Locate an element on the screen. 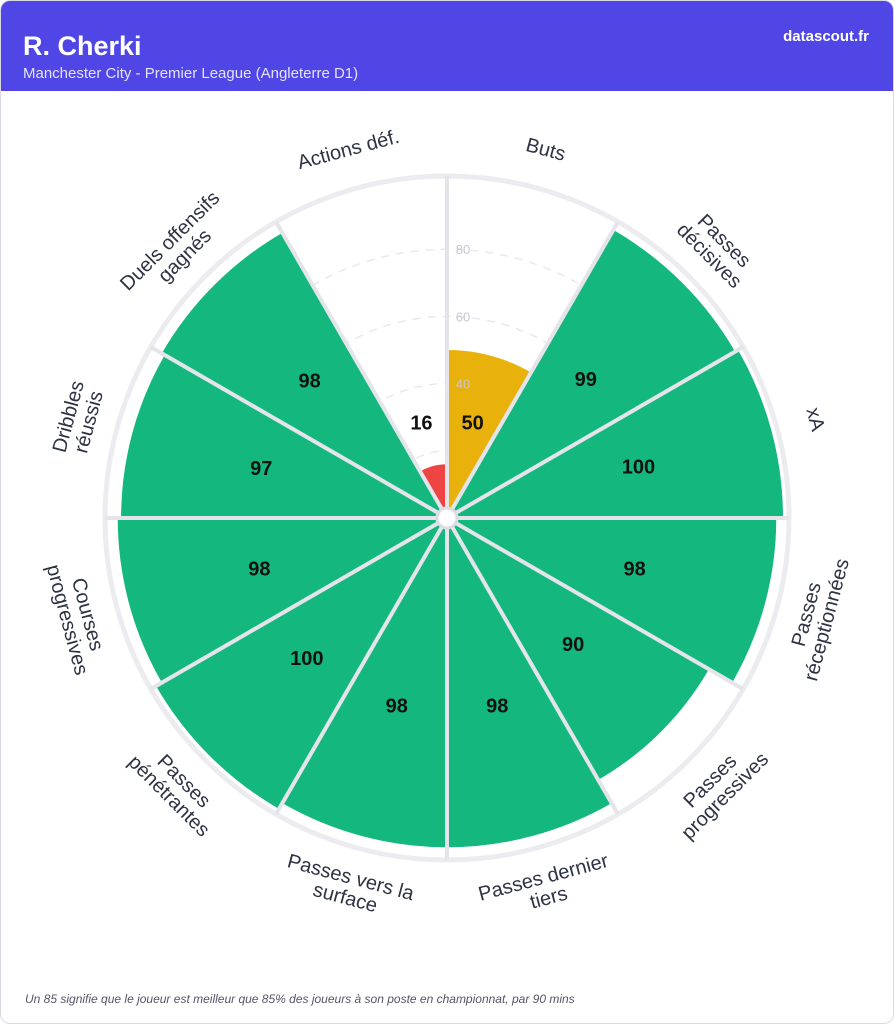  site-watermark: datascout.fr is located at coordinates (826, 36).